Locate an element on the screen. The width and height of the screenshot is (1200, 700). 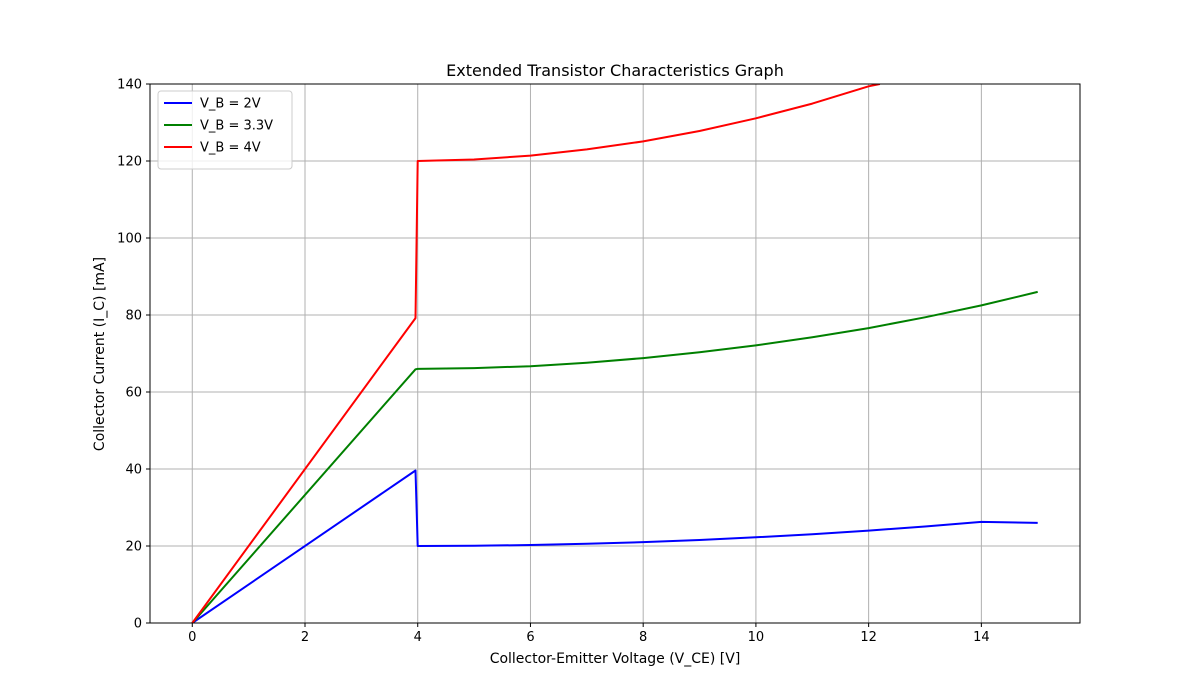
y-tick-label: 100 is located at coordinates (129, 239).